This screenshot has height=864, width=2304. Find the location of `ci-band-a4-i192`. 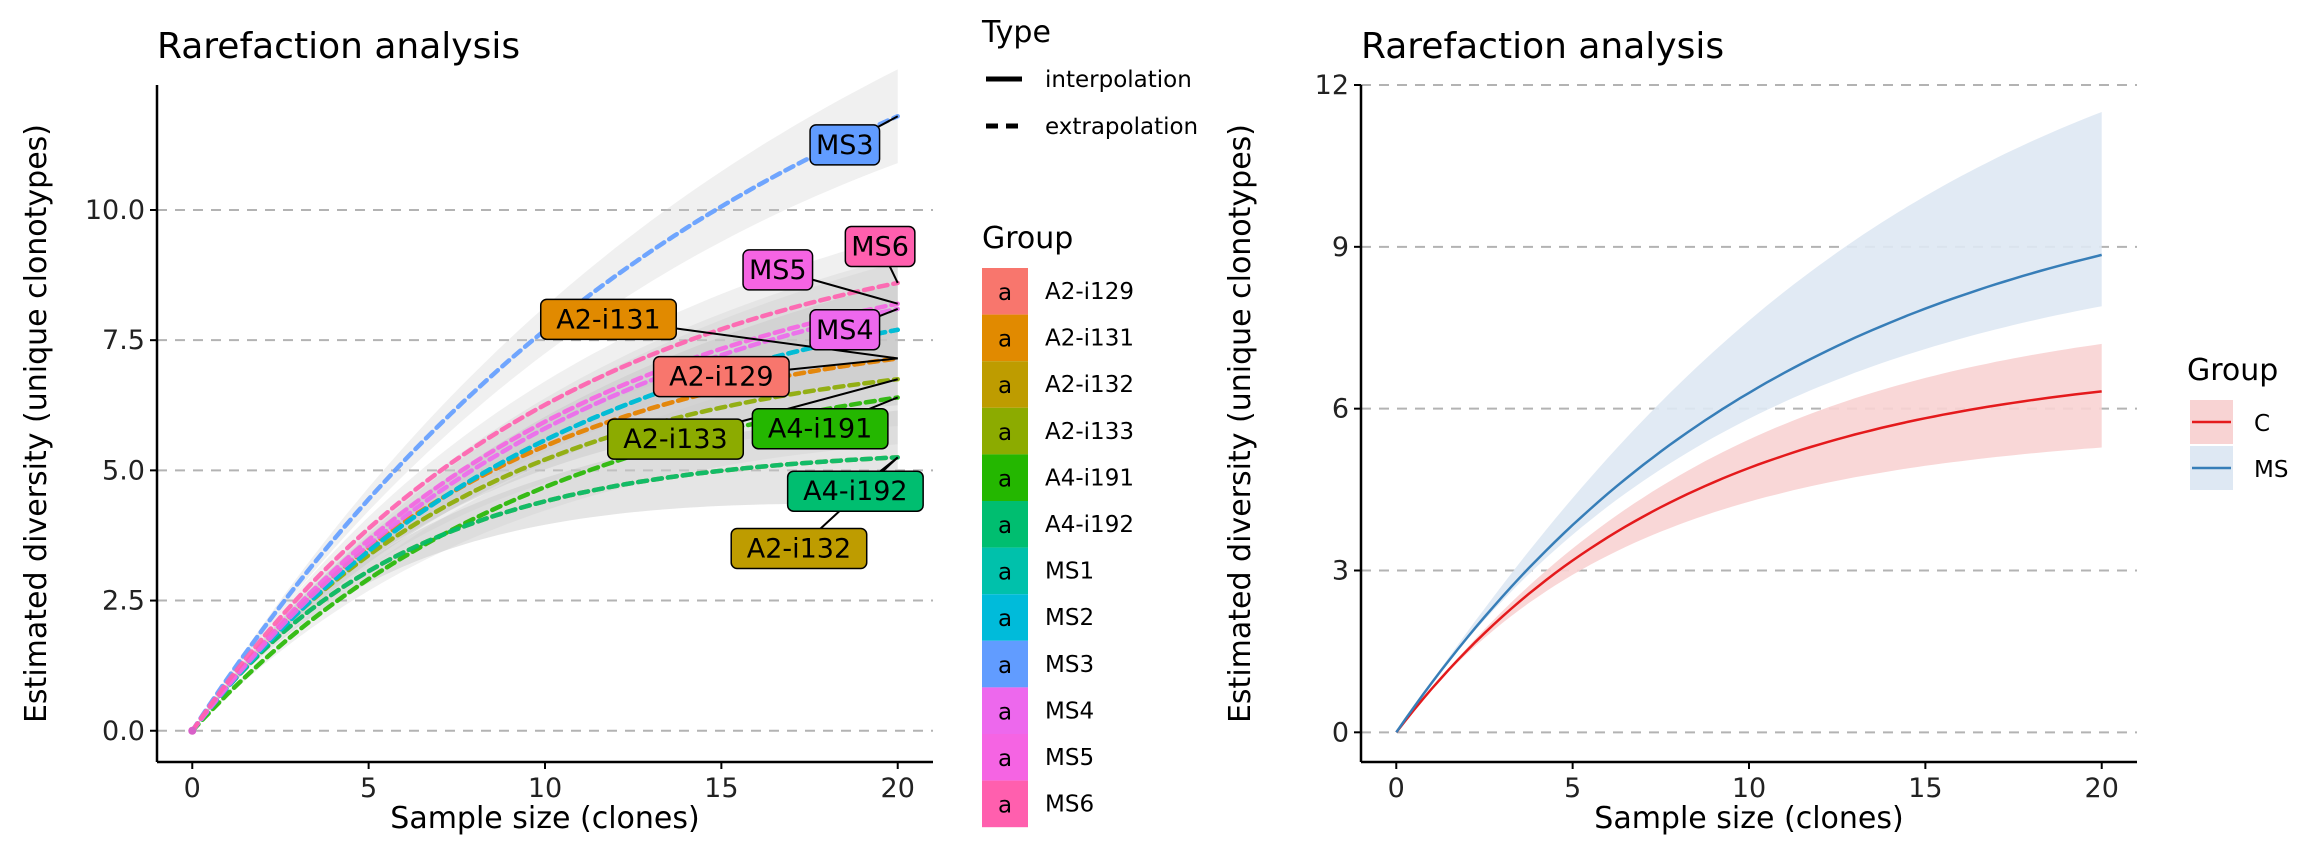

ci-band-a4-i192 is located at coordinates (545, 570).